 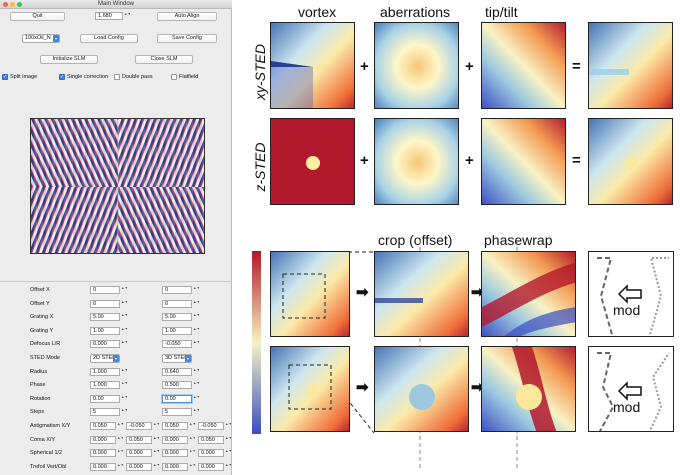 I want to click on close-window-icon, so click(x=5, y=4).